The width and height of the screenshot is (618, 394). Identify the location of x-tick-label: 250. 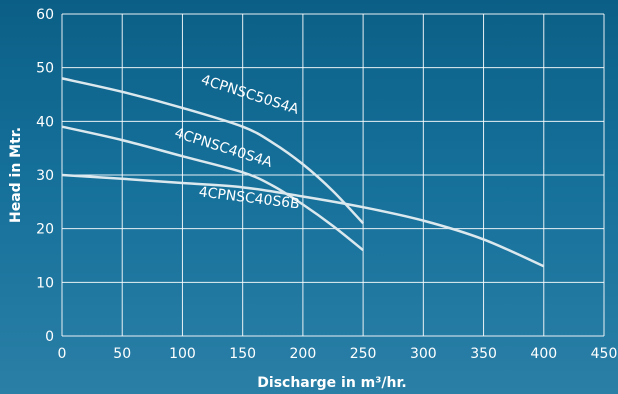
(363, 354).